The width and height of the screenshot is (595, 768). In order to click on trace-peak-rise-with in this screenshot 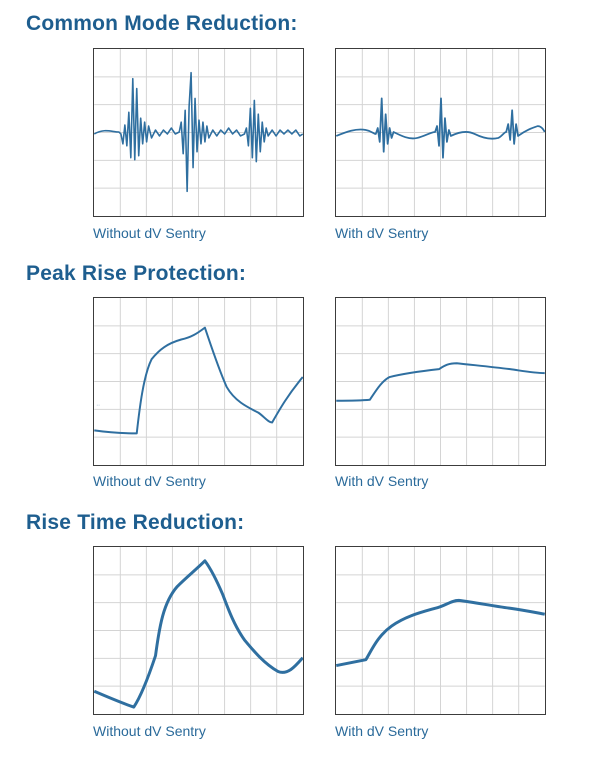, I will do `click(440, 382)`.